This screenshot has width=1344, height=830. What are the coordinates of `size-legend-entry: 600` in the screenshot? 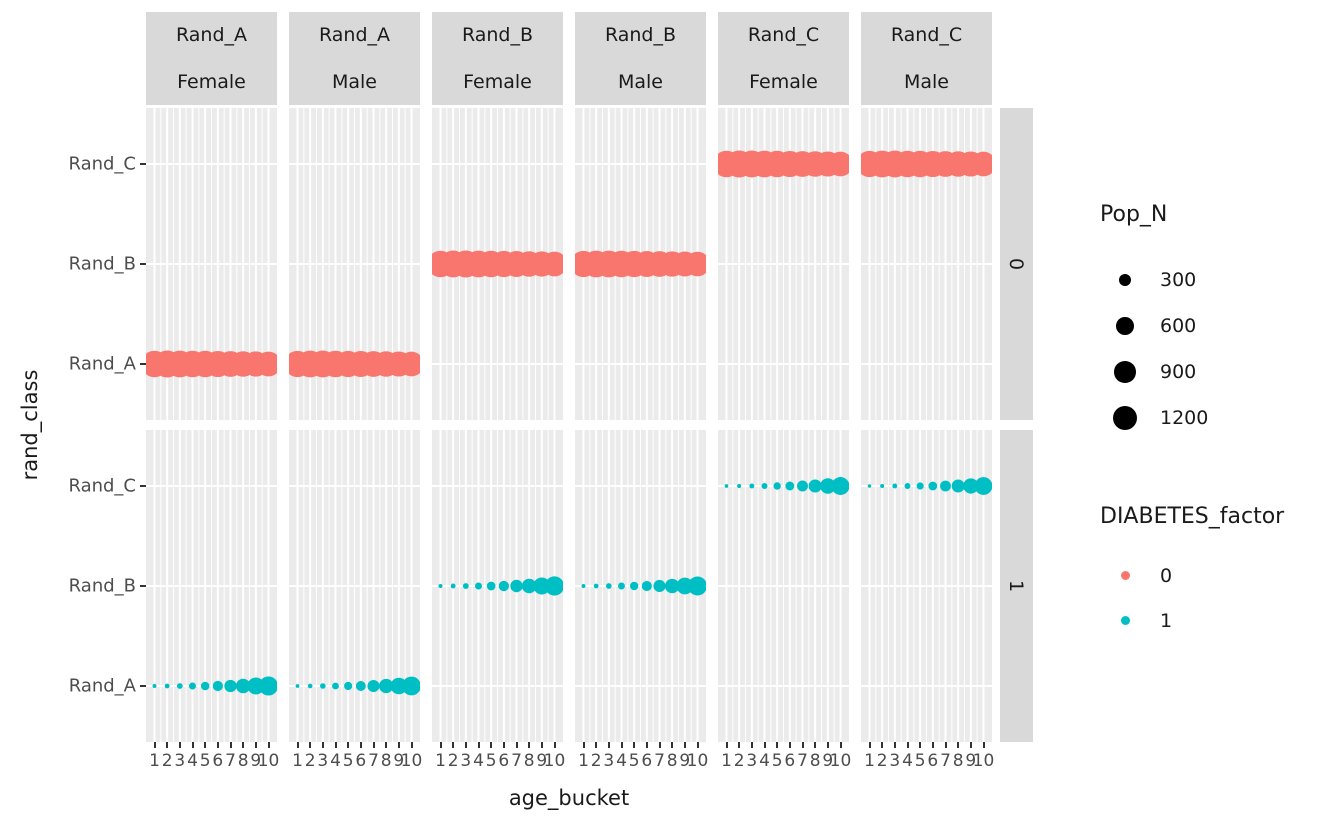 It's located at (1154, 326).